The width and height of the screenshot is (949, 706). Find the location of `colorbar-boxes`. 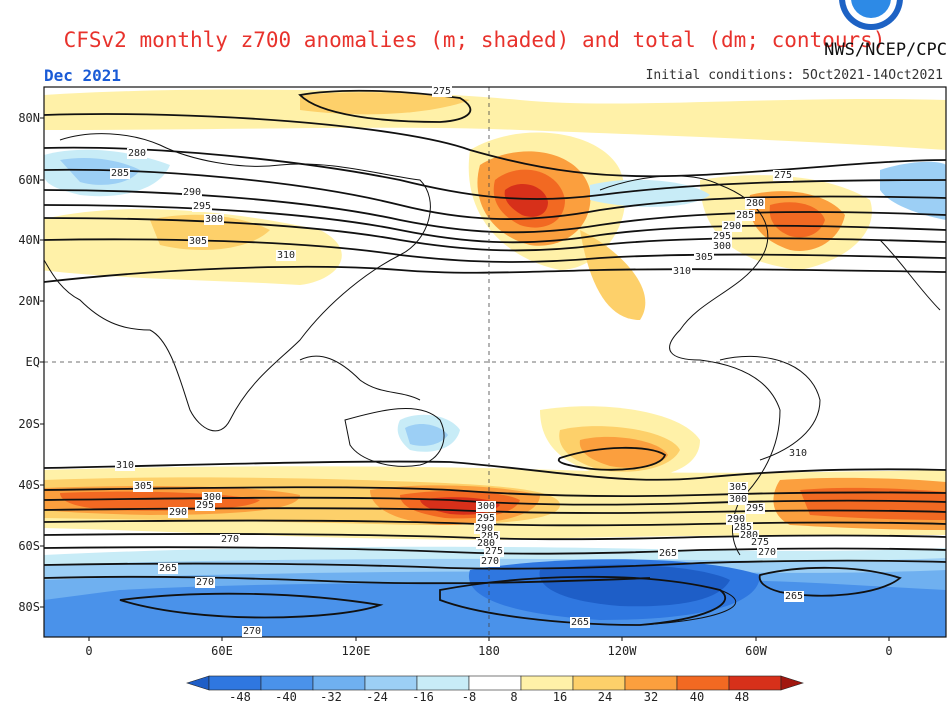

colorbar-boxes is located at coordinates (495, 683).